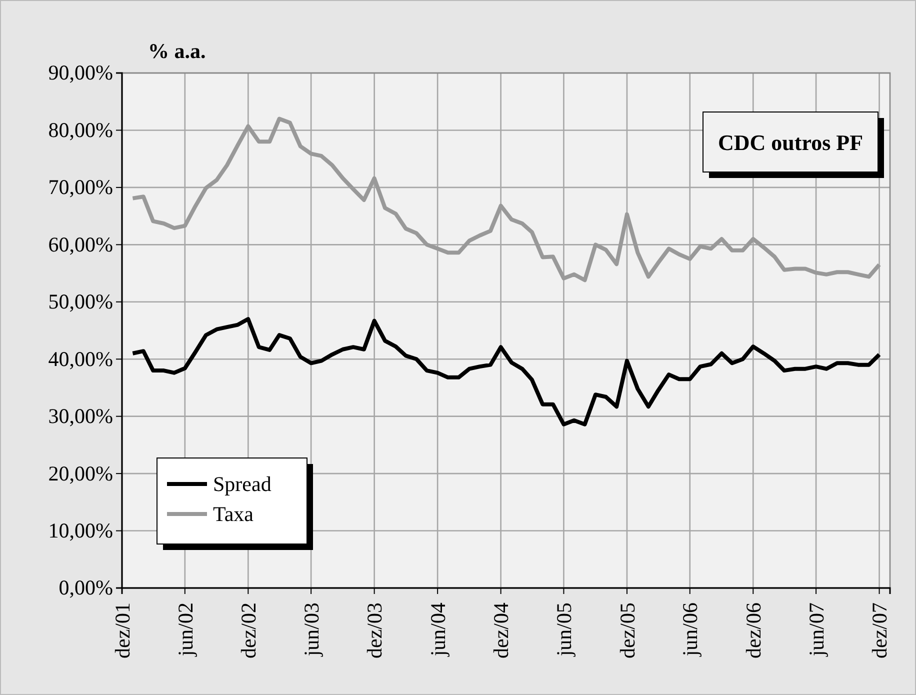 This screenshot has width=916, height=695. What do you see at coordinates (564, 630) in the screenshot?
I see `x-tick-label: jun/05` at bounding box center [564, 630].